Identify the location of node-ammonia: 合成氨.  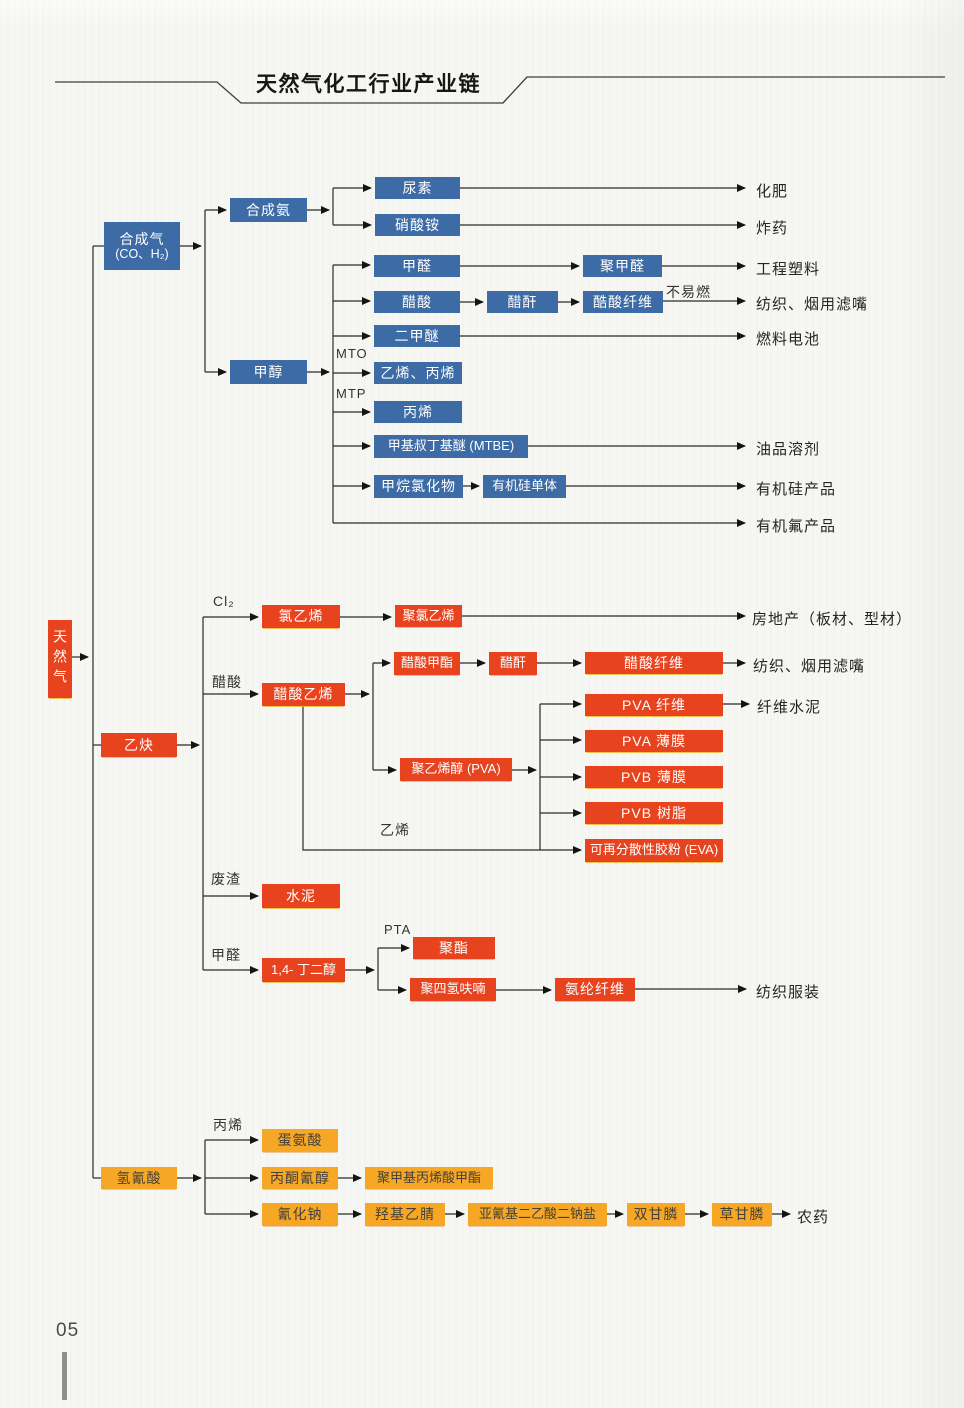
(268, 210).